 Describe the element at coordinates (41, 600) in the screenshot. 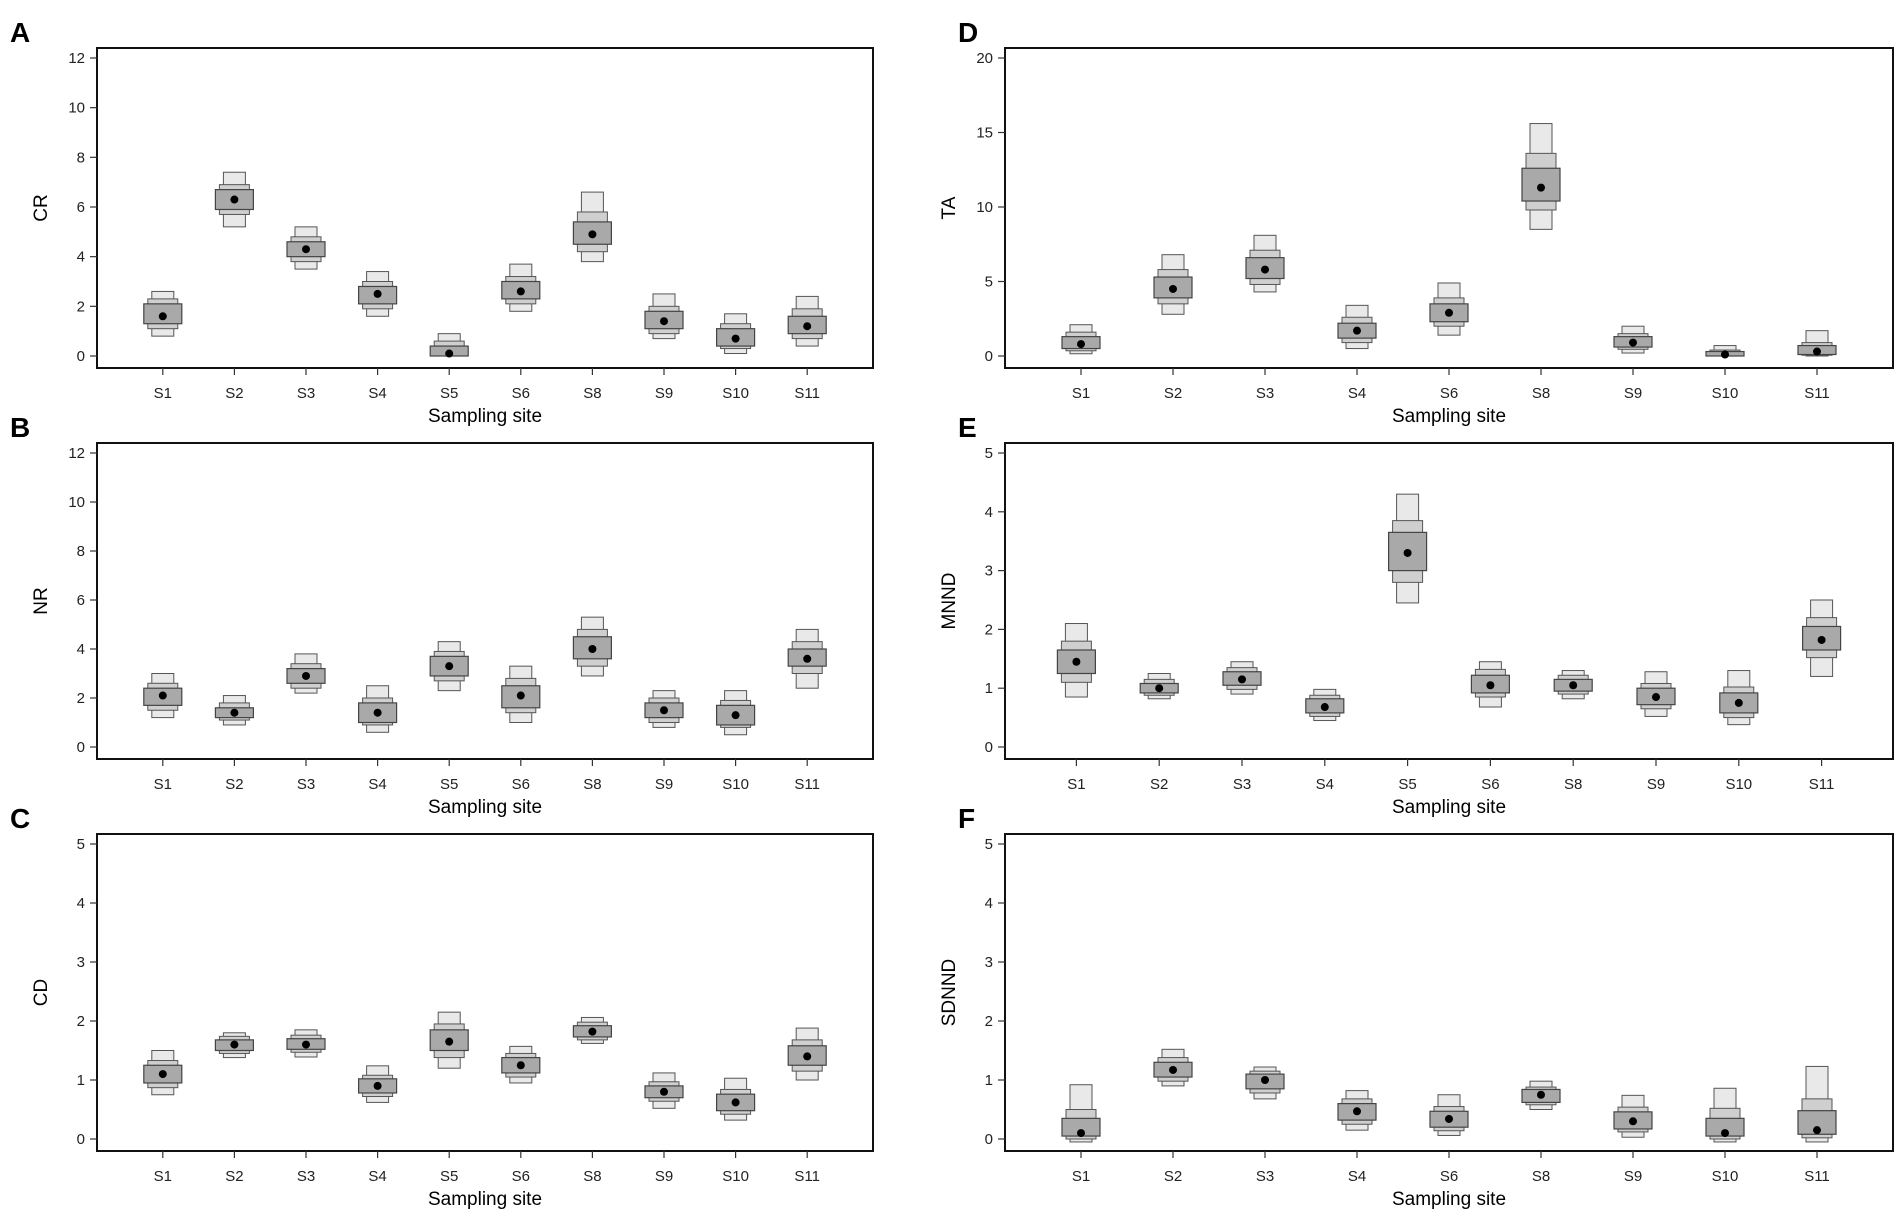

I see `y-axis-title: NR` at that location.